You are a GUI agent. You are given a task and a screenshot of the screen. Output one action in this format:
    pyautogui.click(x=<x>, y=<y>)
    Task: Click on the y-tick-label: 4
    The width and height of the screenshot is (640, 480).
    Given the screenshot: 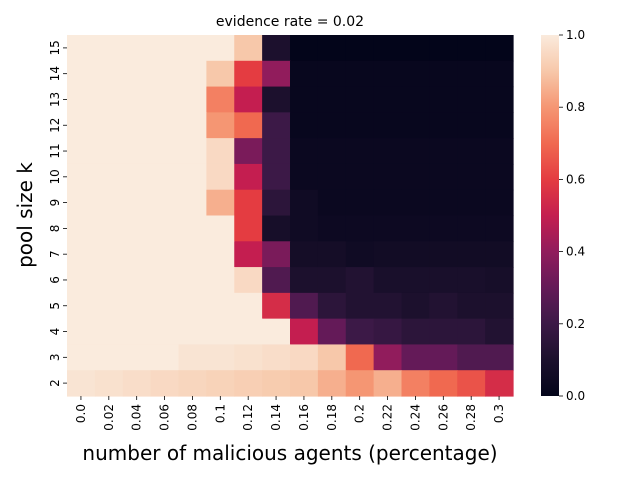 What is the action you would take?
    pyautogui.click(x=55, y=332)
    